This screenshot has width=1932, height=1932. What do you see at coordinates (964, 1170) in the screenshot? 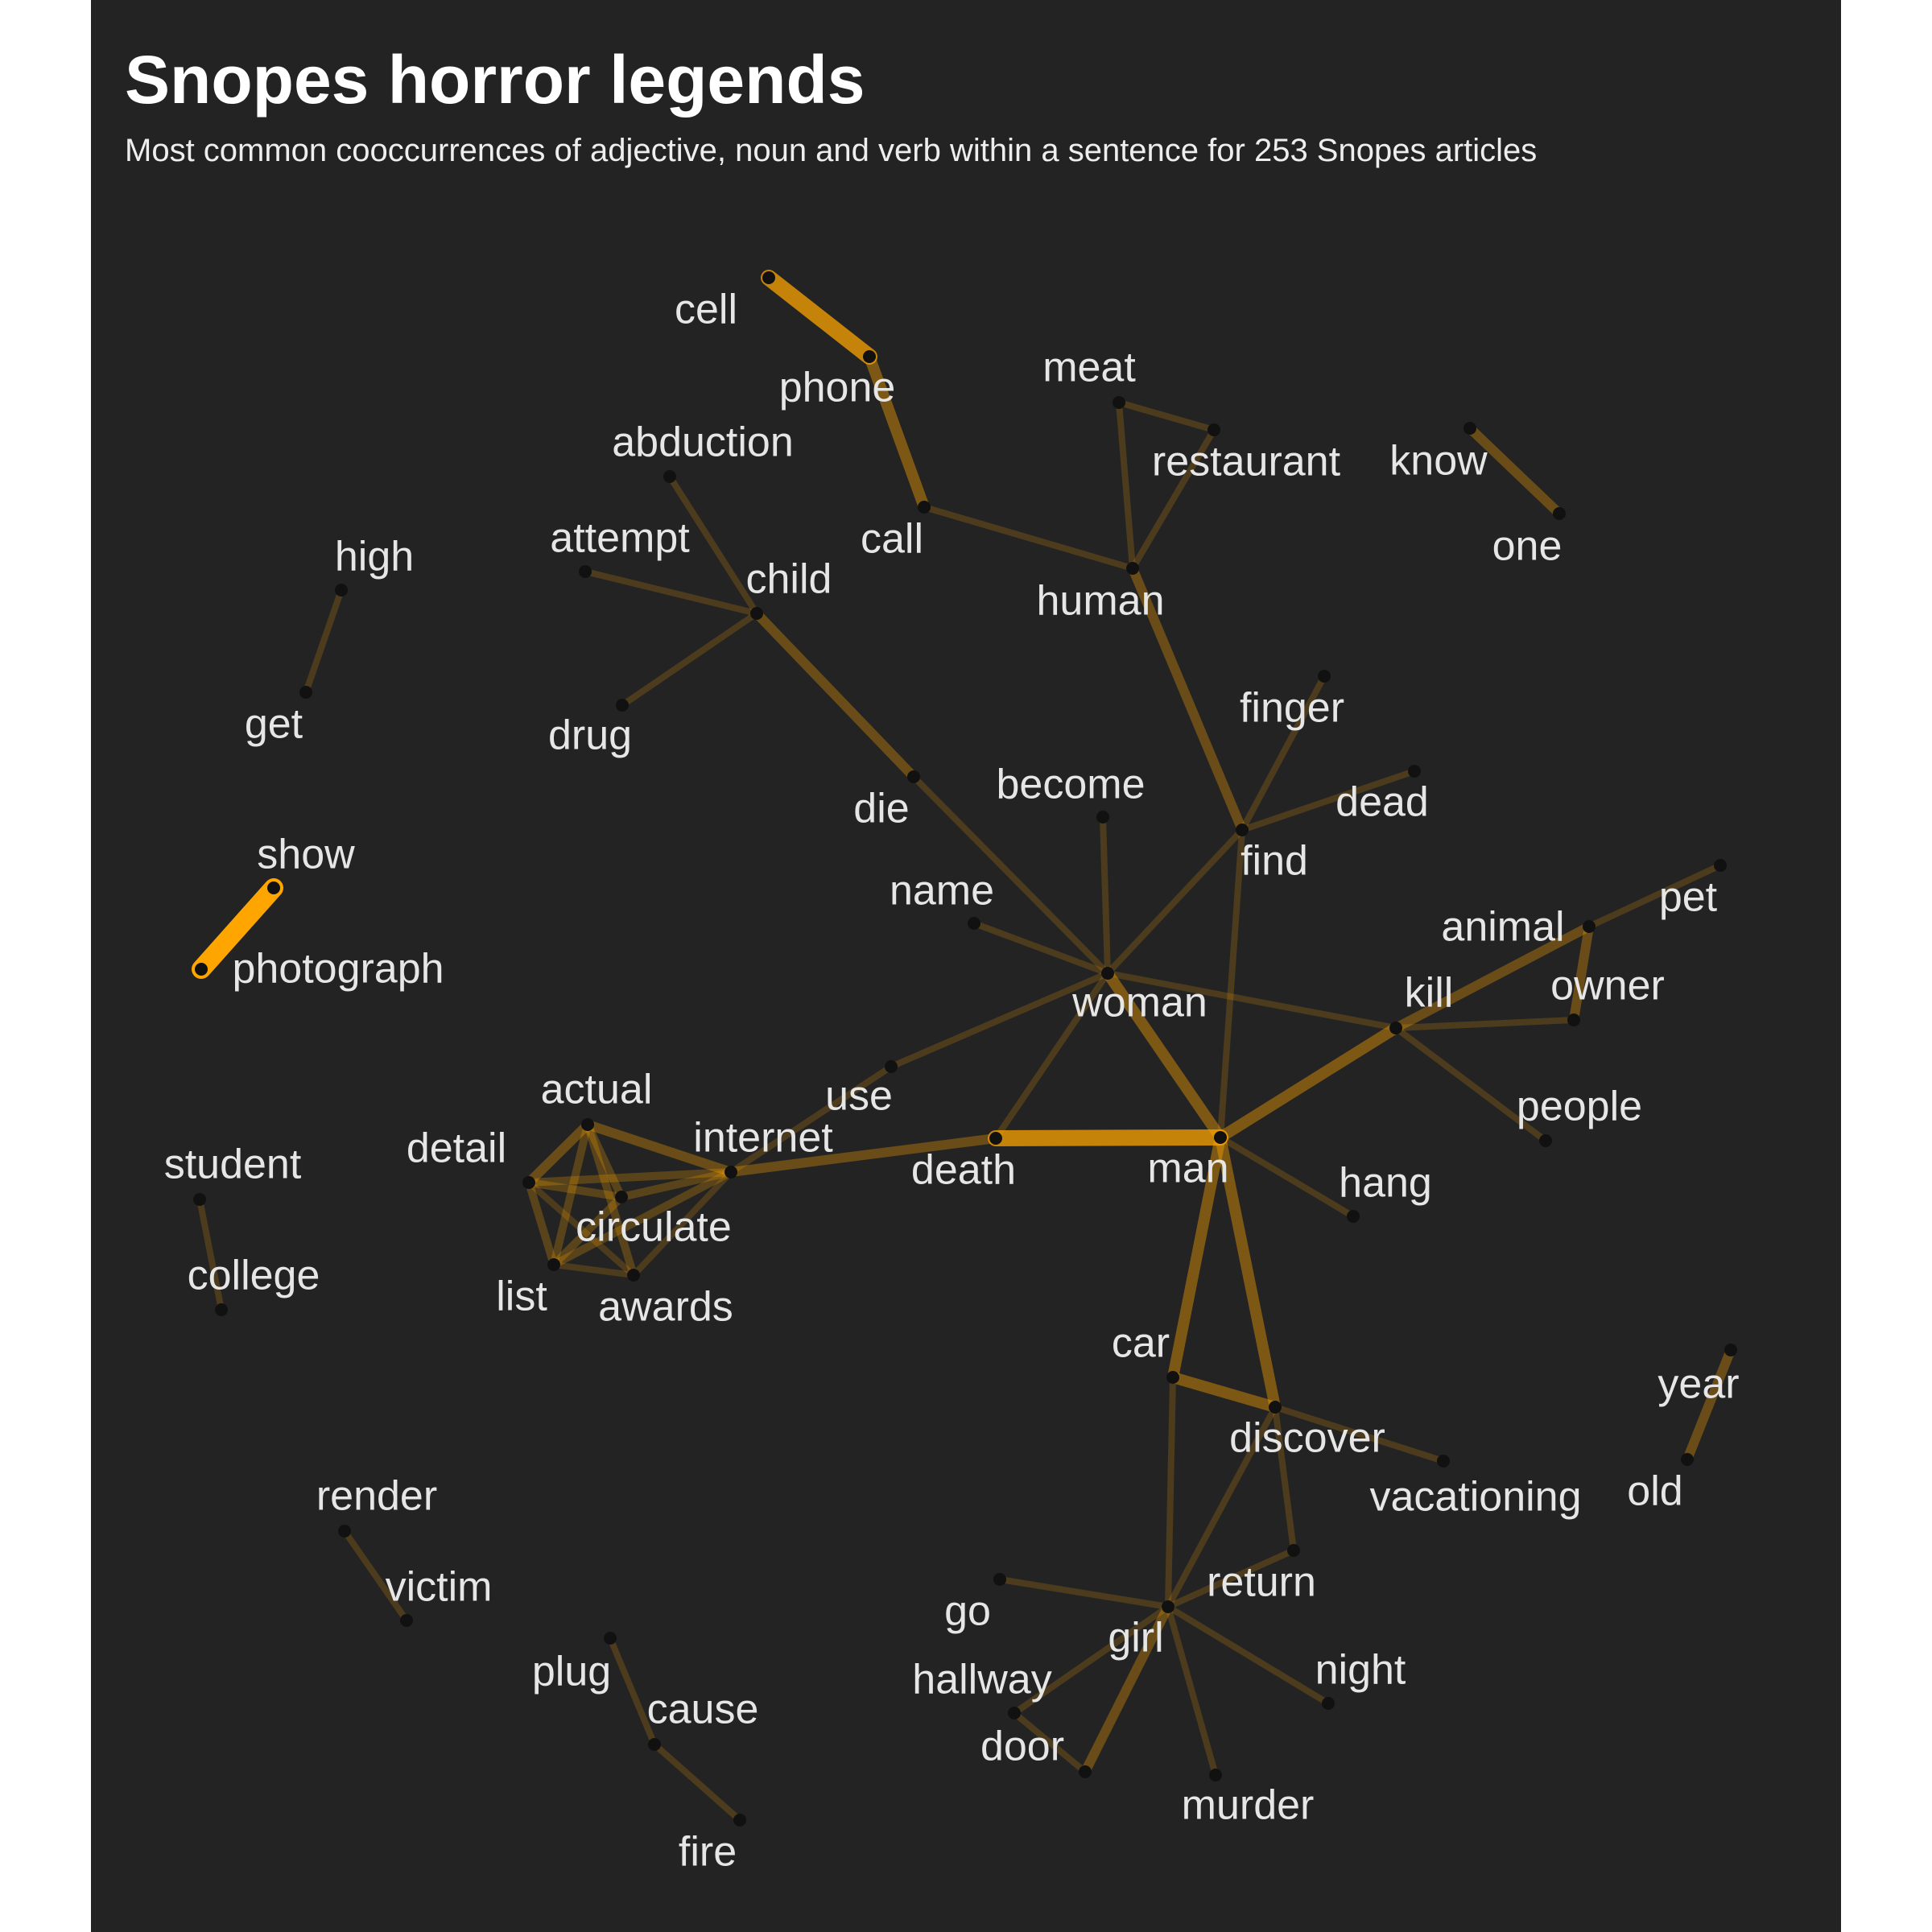
I see `node-label-death: death` at bounding box center [964, 1170].